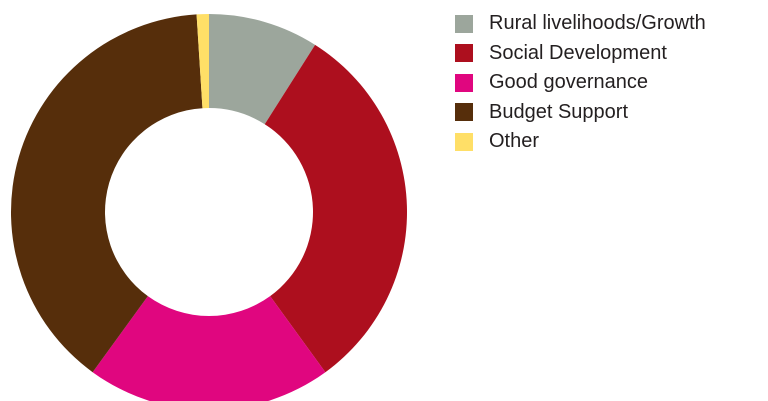  What do you see at coordinates (262, 69) in the screenshot?
I see `donut-slice-rural-livelihoods-growth` at bounding box center [262, 69].